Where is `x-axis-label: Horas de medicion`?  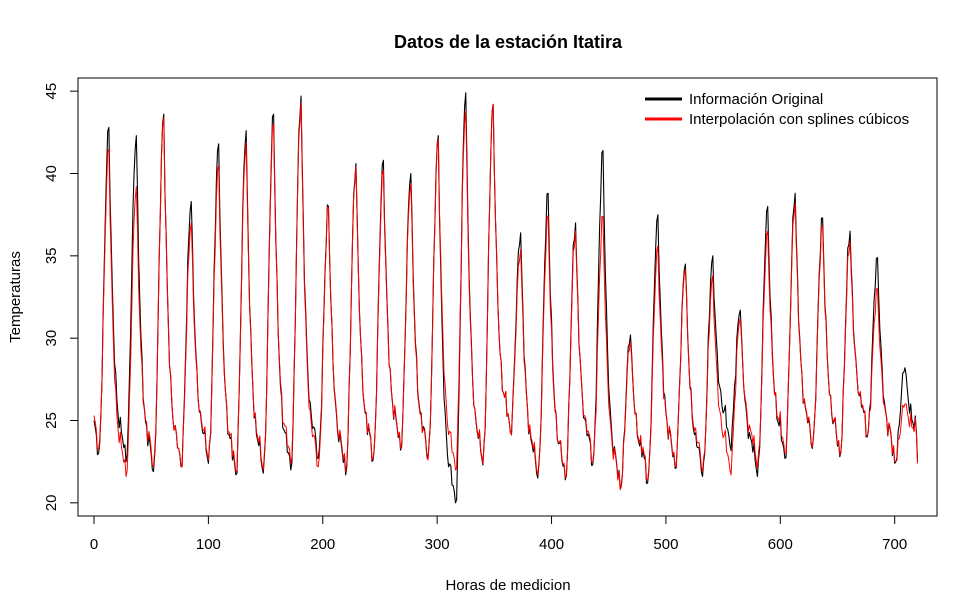
x-axis-label: Horas de medicion is located at coordinates (507, 585).